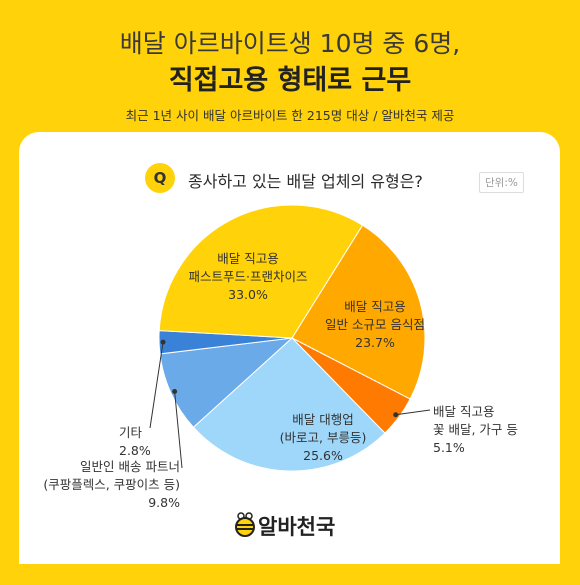 The width and height of the screenshot is (580, 585). I want to click on slice-label-restaurant-line2: 일반 소규모 음식점, so click(375, 324).